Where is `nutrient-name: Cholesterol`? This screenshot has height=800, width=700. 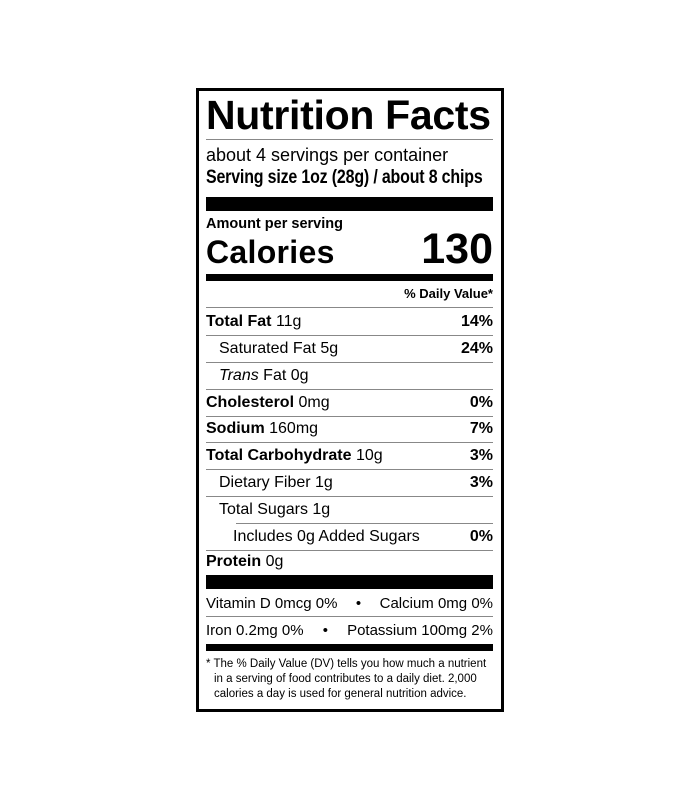
nutrient-name: Cholesterol is located at coordinates (250, 402).